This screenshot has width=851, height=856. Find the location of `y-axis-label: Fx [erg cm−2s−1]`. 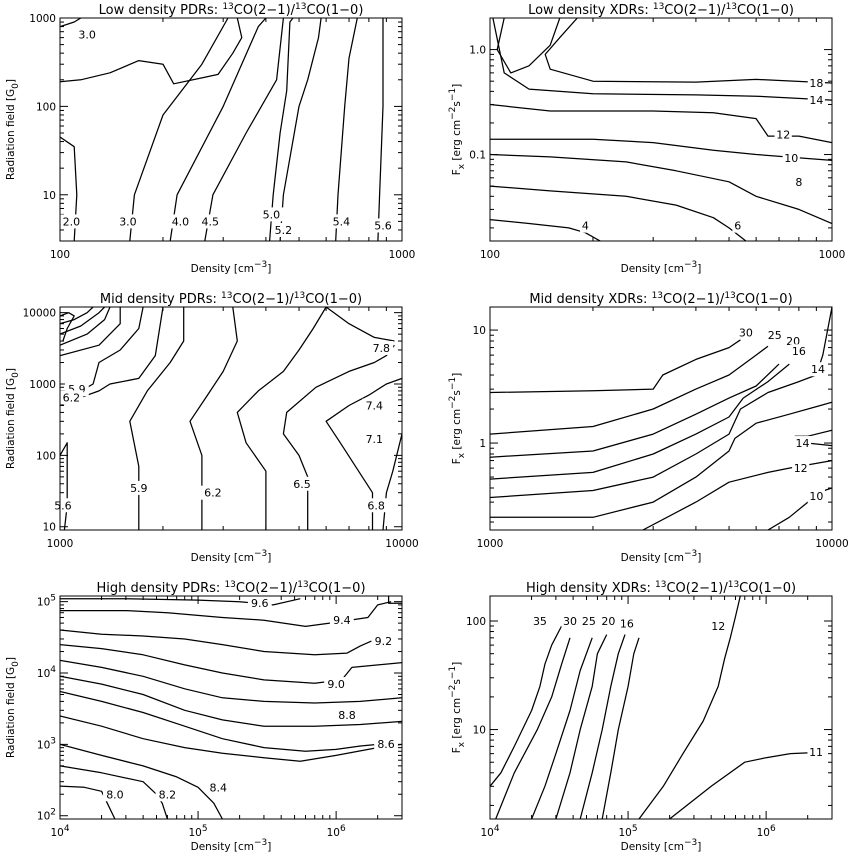

y-axis-label: Fx [erg cm−2s−1] is located at coordinates (457, 419).